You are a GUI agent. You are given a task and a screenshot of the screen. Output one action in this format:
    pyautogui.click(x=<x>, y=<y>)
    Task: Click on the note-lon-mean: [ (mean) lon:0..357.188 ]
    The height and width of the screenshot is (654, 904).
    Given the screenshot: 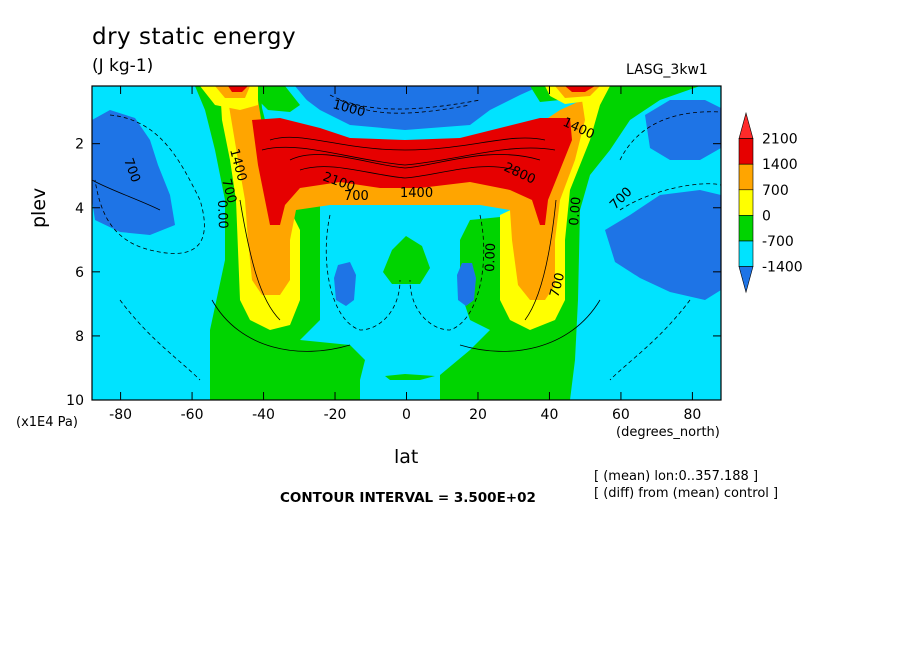 What is the action you would take?
    pyautogui.click(x=676, y=476)
    